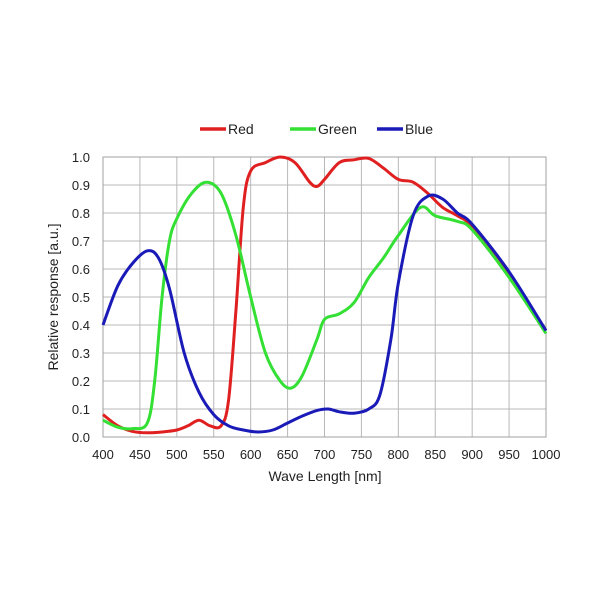 This screenshot has height=600, width=600. I want to click on y-tick-label: 1.0, so click(81, 157).